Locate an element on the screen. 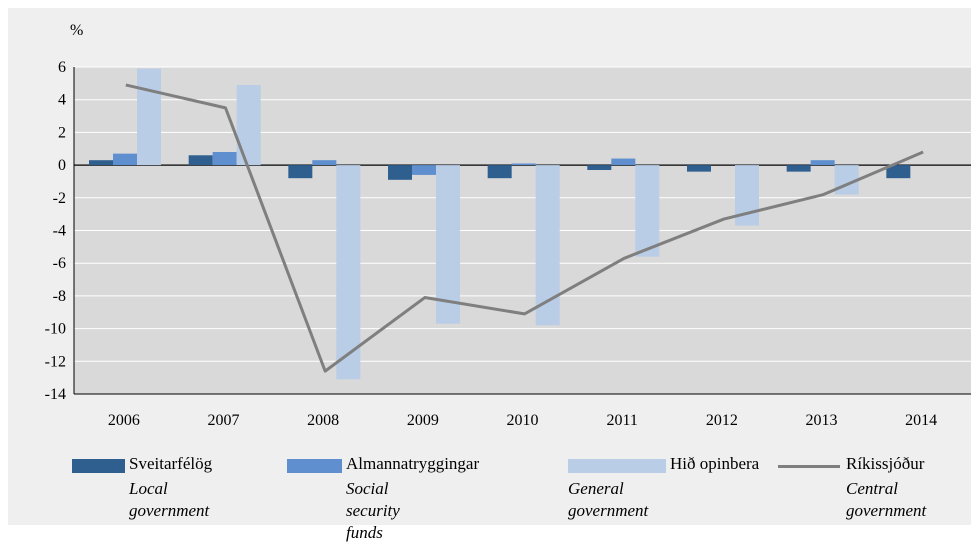  x-tick-label: 2011 is located at coordinates (621, 420).